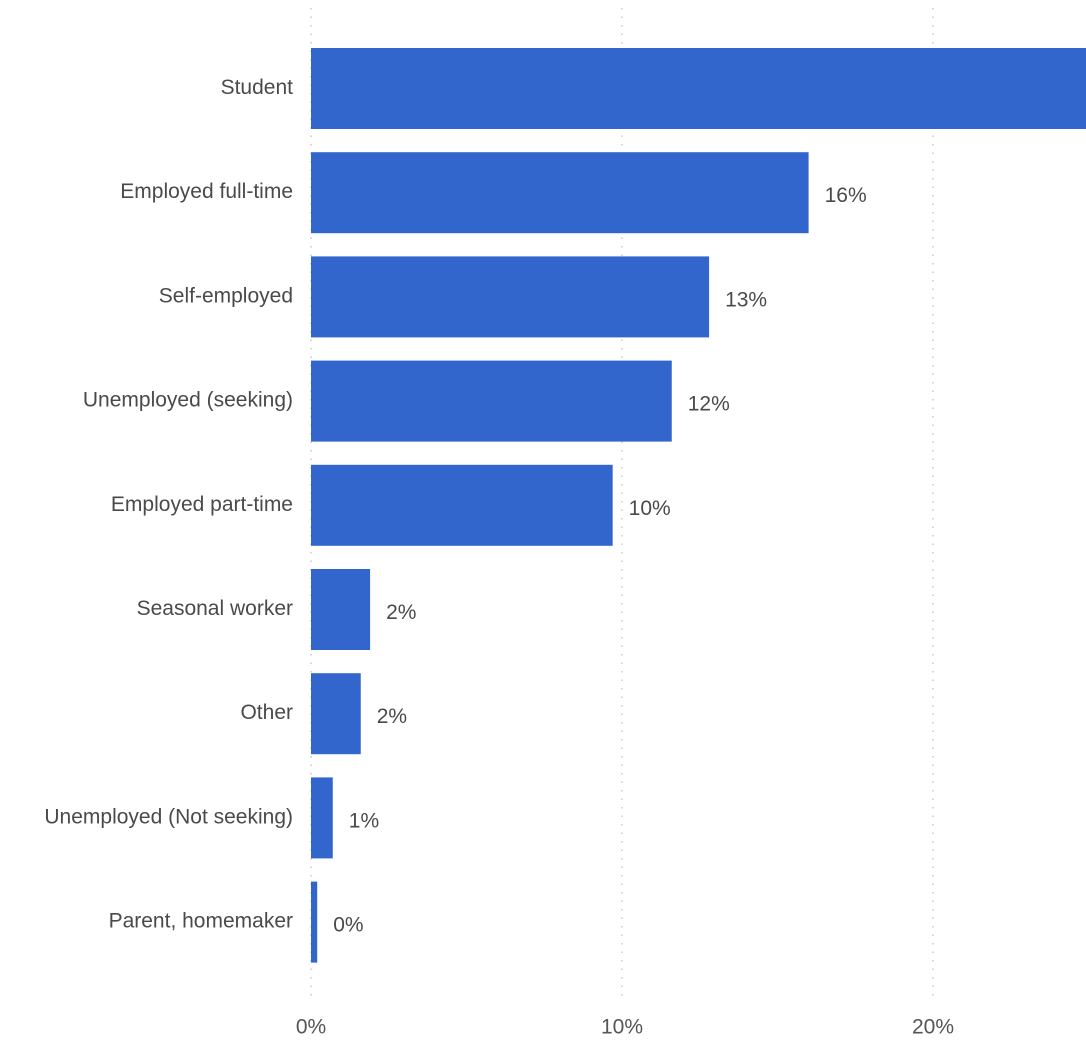 The image size is (1086, 1041). Describe the element at coordinates (933, 1027) in the screenshot. I see `x-tick-label: 20%` at that location.